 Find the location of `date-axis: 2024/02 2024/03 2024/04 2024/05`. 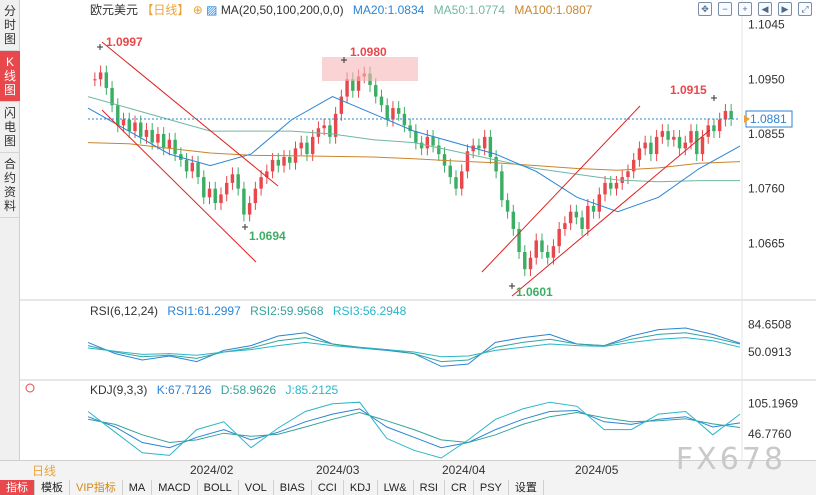

date-axis: 2024/02 2024/03 2024/04 2024/05 is located at coordinates (453, 470).